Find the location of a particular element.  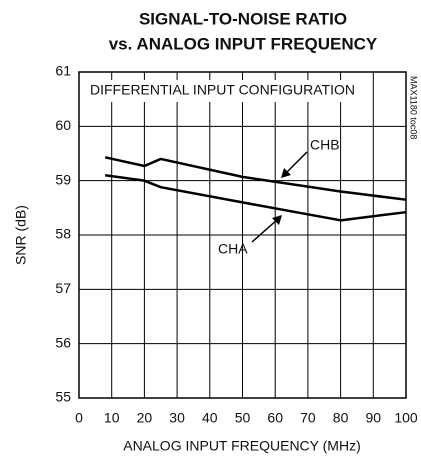

y-tick-label: 61 is located at coordinates (63, 71).